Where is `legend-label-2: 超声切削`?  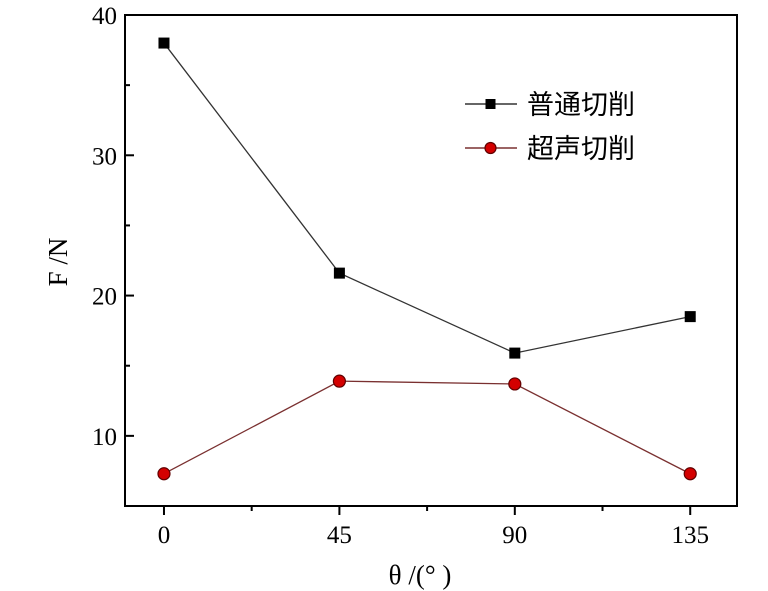
legend-label-2: 超声切削 is located at coordinates (581, 149).